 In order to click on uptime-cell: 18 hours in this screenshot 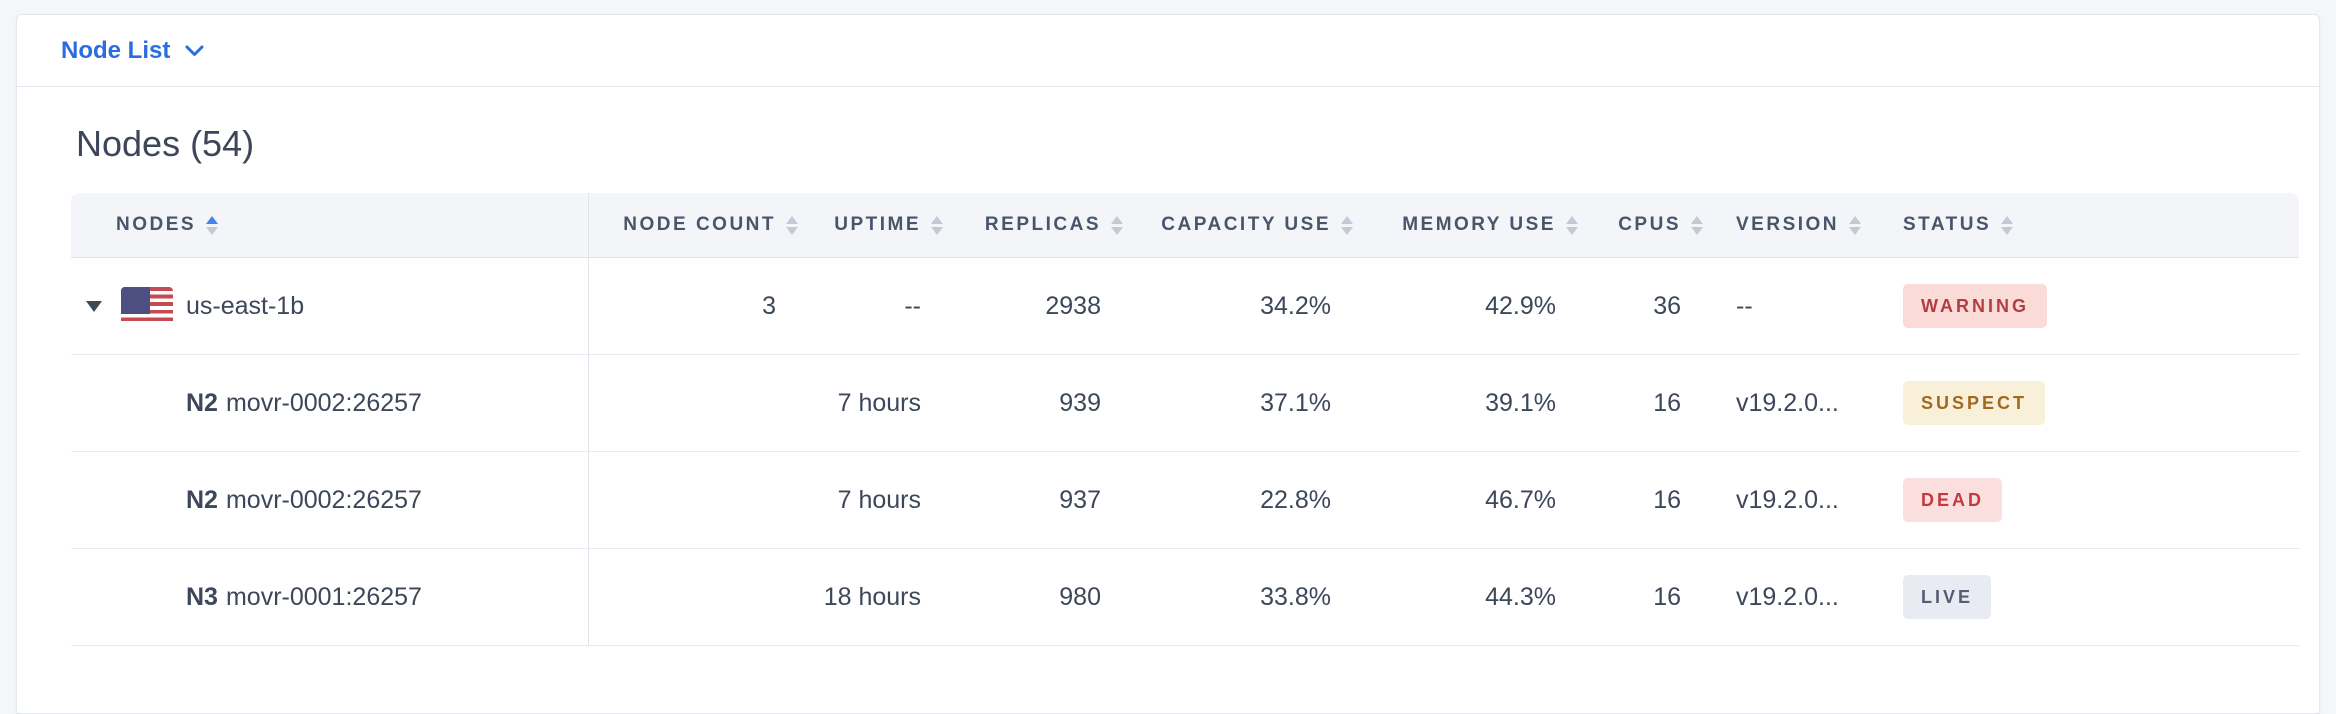, I will do `click(872, 596)`.